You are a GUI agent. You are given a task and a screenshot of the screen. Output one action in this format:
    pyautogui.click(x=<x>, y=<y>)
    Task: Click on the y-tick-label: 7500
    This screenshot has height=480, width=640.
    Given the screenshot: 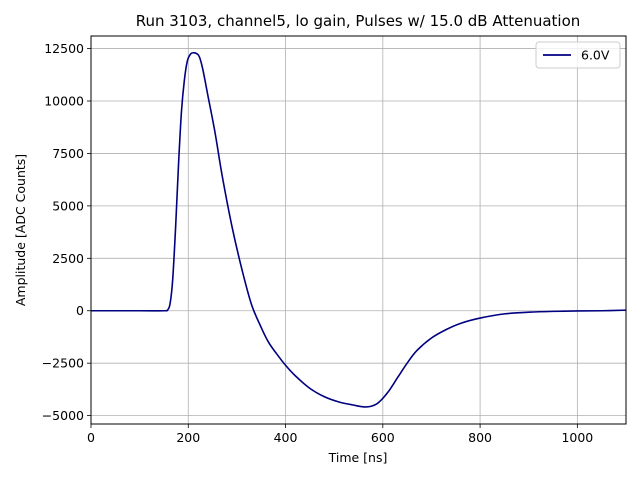 What is the action you would take?
    pyautogui.click(x=68, y=153)
    